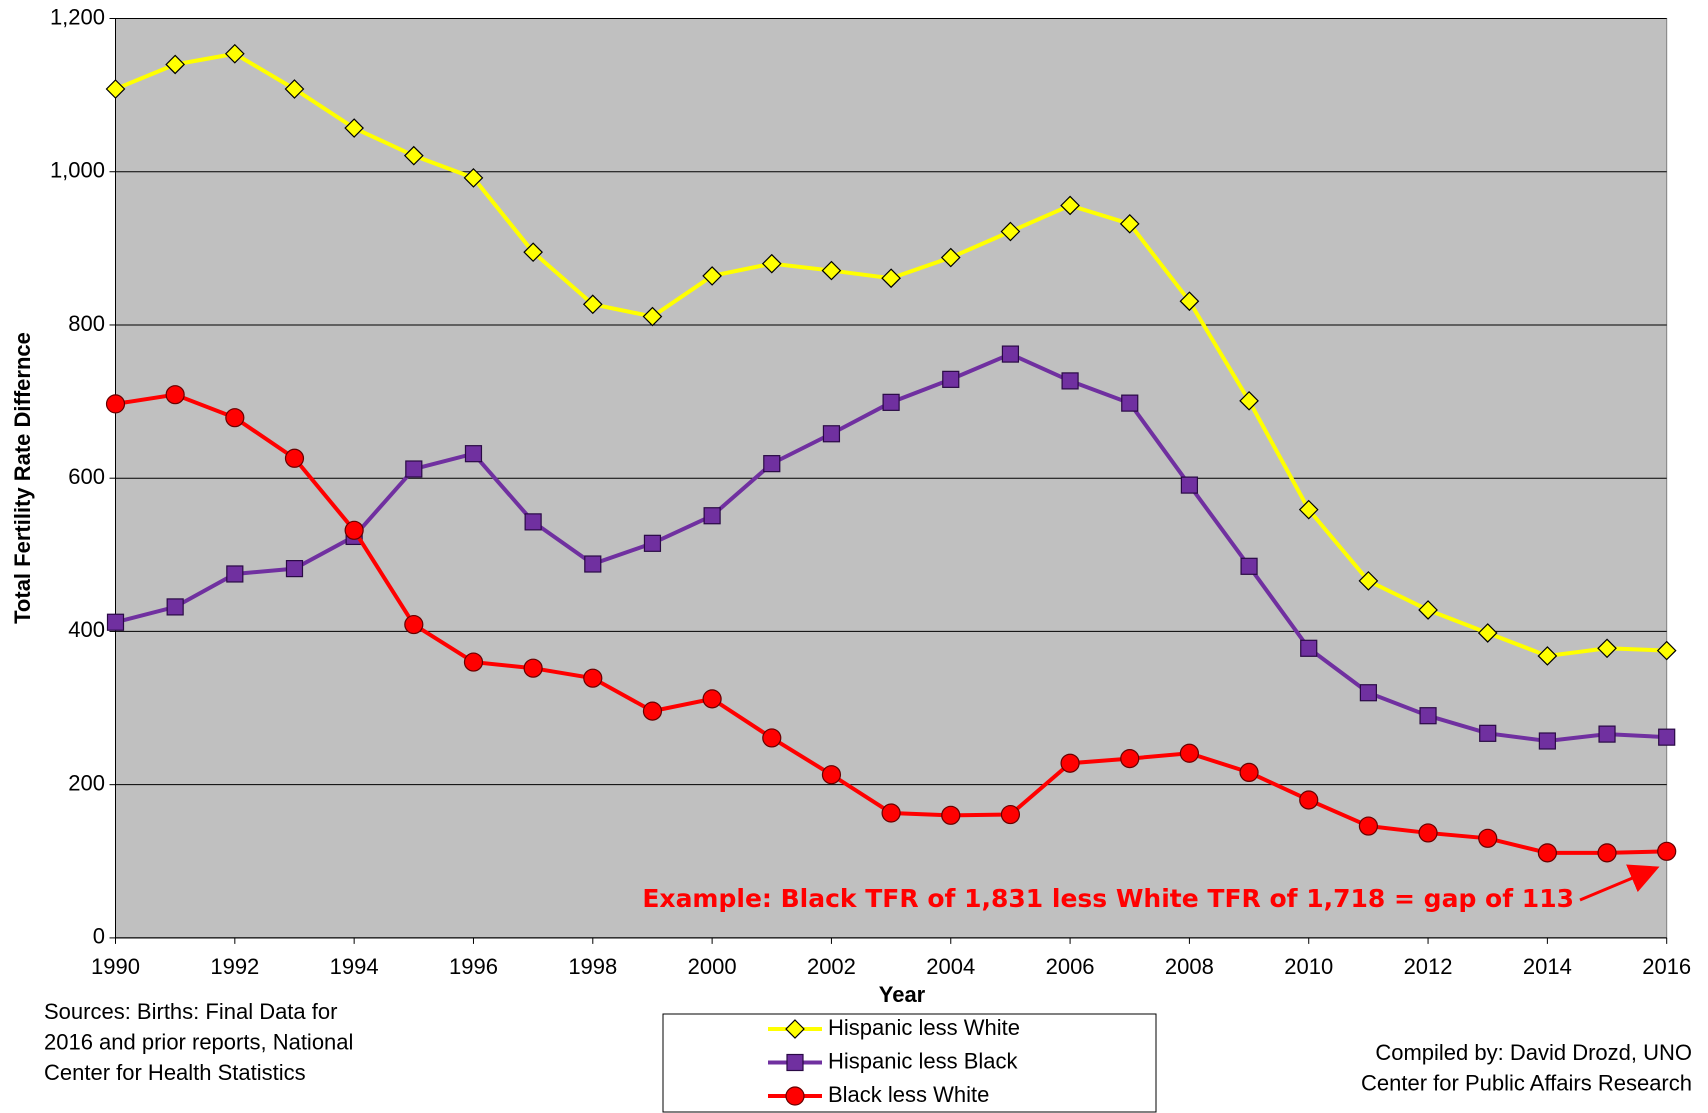  What do you see at coordinates (175, 1072) in the screenshot?
I see `source-note: Center for Health Statistics` at bounding box center [175, 1072].